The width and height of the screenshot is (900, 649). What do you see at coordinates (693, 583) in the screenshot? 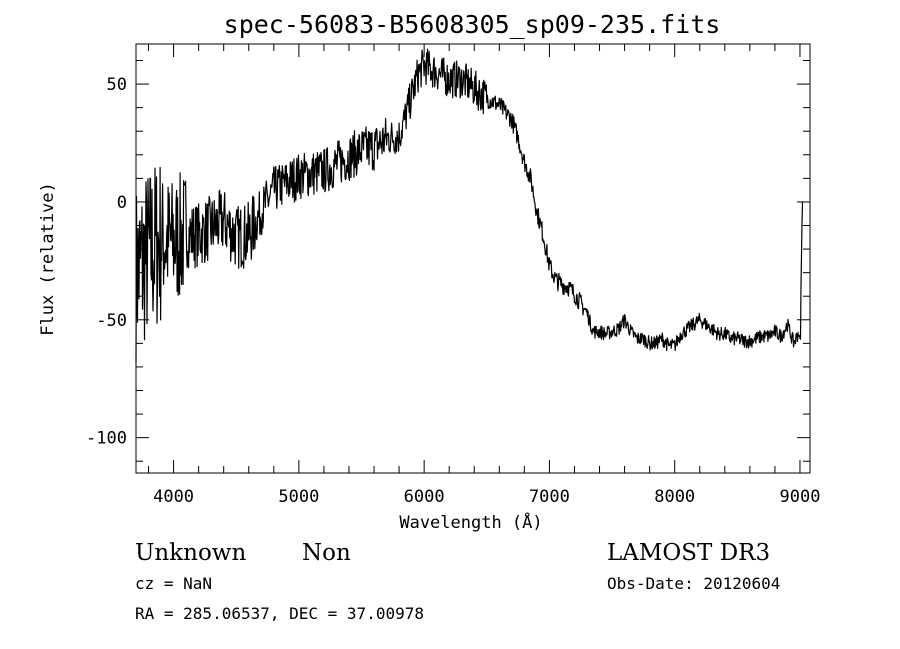
I see `observation-date: Obs-Date: 20120604` at bounding box center [693, 583].